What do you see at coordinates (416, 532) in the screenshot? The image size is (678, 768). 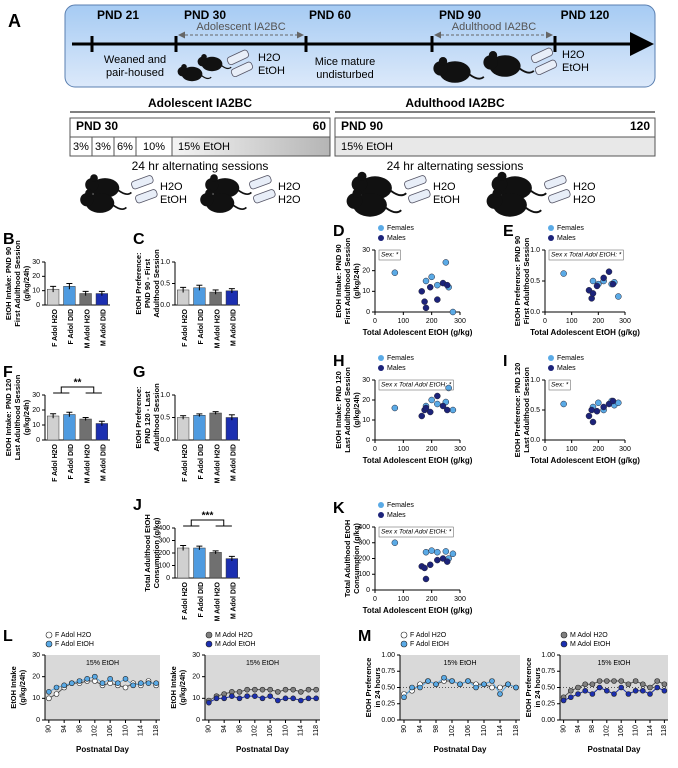 I see `annotation: Sex x Total Adol EtOH: *` at bounding box center [416, 532].